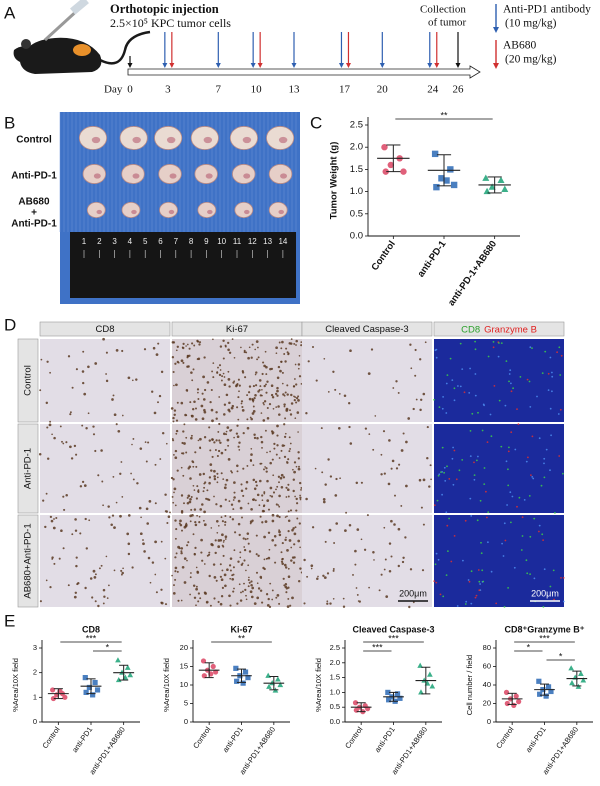 The width and height of the screenshot is (600, 786). What do you see at coordinates (282, 241) in the screenshot?
I see `ruler-number: 14` at bounding box center [282, 241].